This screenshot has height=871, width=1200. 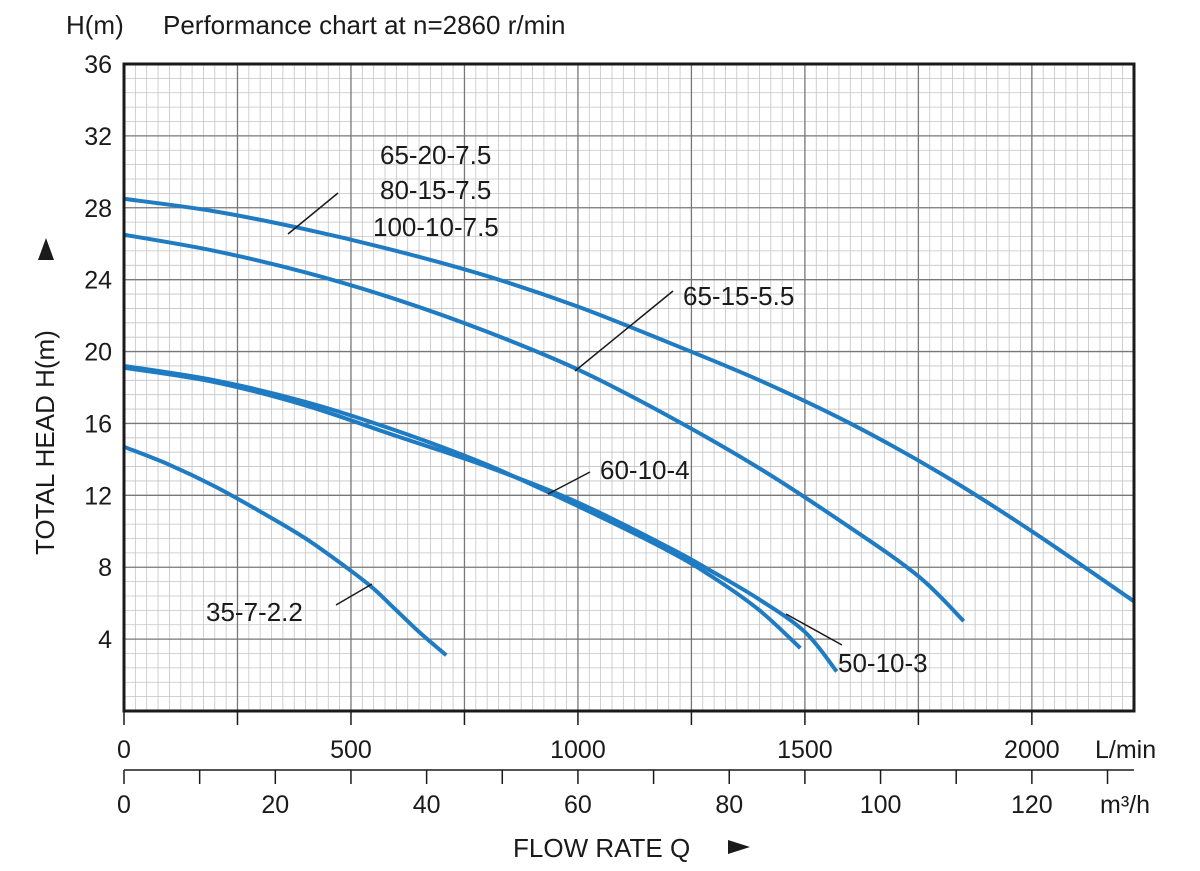 I want to click on x-unit-m3h: m³/h, so click(x=1125, y=805).